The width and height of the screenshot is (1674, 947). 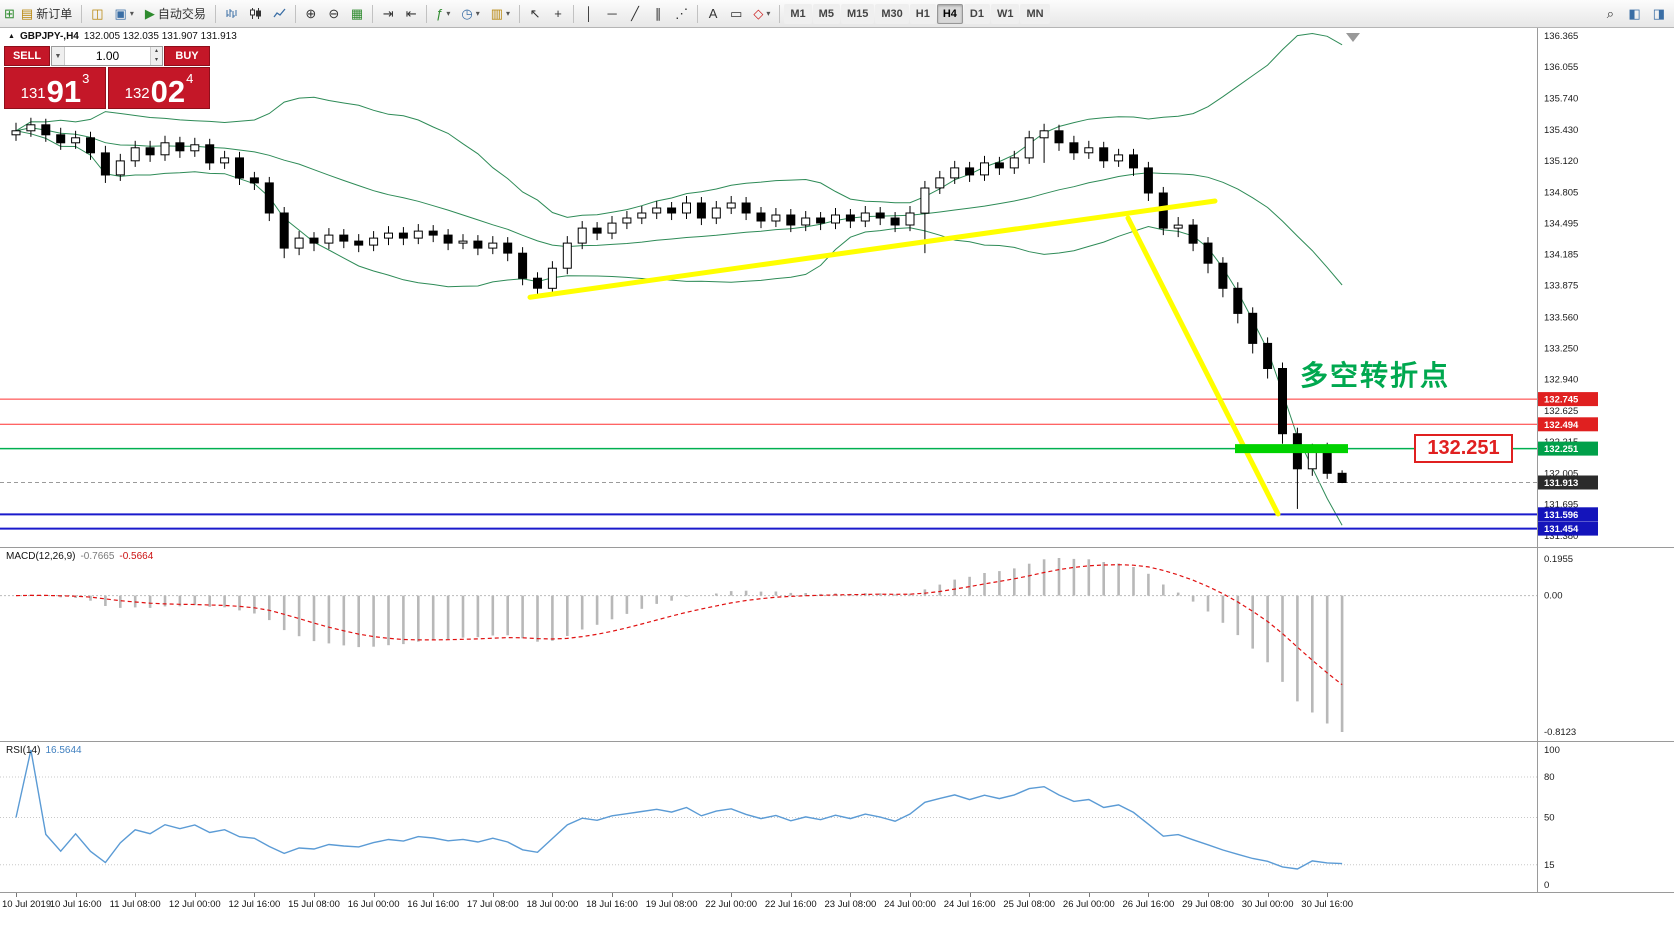 I want to click on vertical-line-button: │, so click(x=589, y=14).